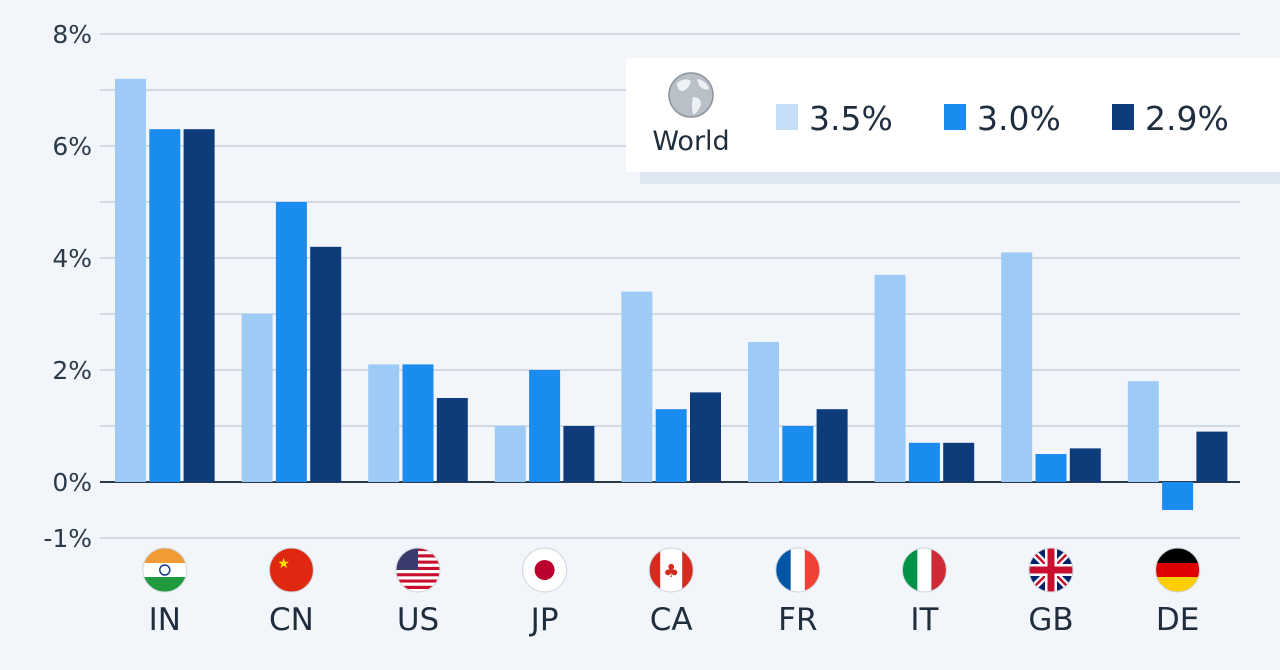 The image size is (1280, 670). I want to click on china-flag-icon: ★, so click(291, 570).